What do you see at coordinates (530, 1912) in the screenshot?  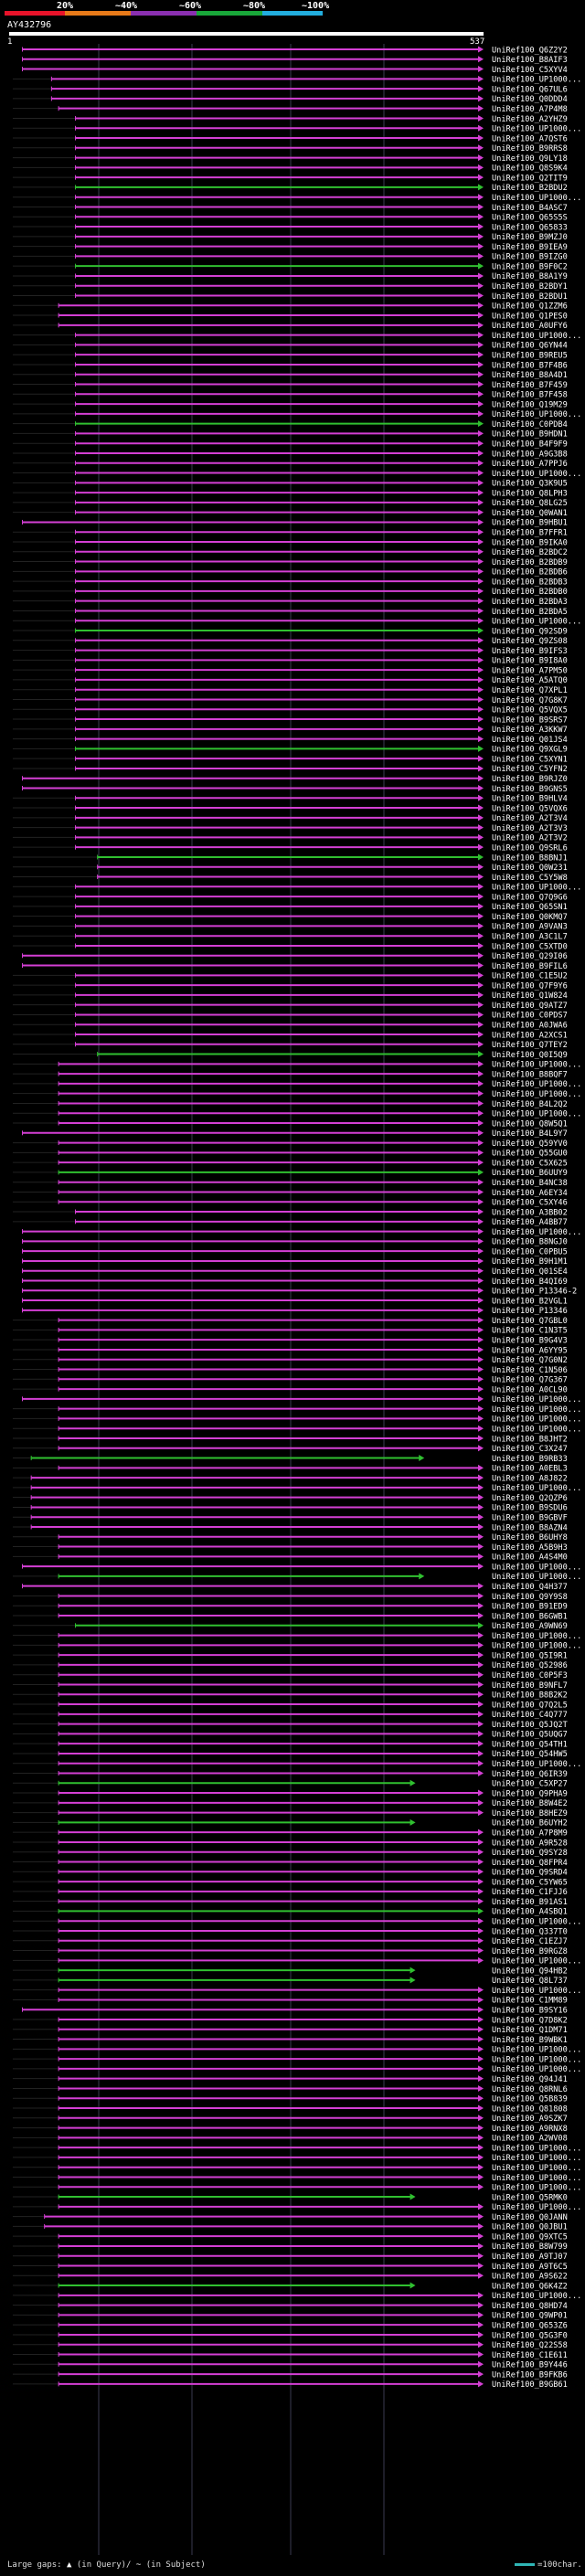 I see `hit-label: UniRef100_A4SBQ1` at bounding box center [530, 1912].